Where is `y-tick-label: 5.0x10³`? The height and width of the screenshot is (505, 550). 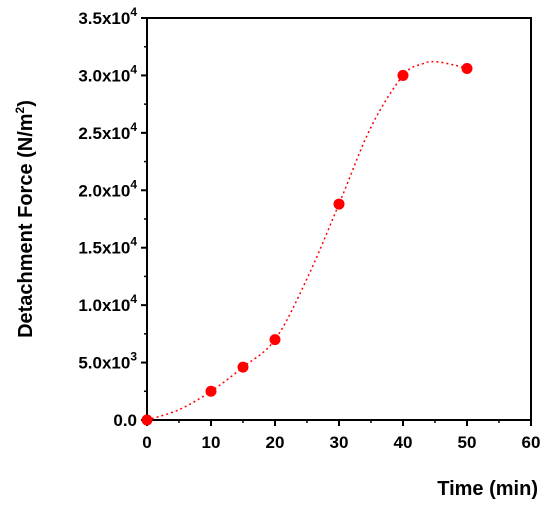 y-tick-label: 5.0x10³ is located at coordinates (107, 361).